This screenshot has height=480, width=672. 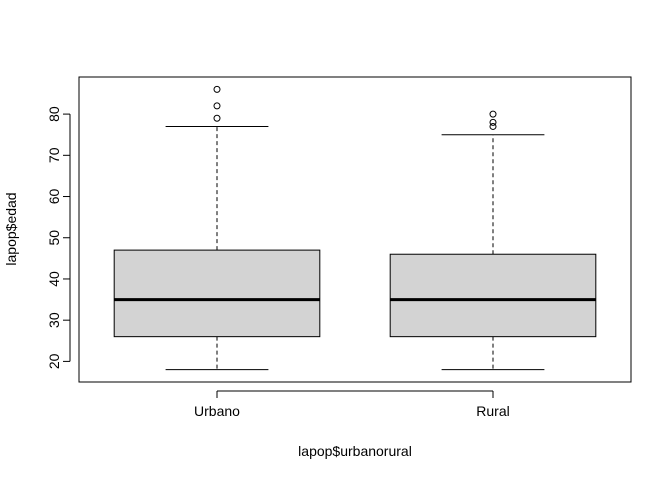 I want to click on y-axis: 20 30 40 50 60 70 80, so click(x=58, y=237).